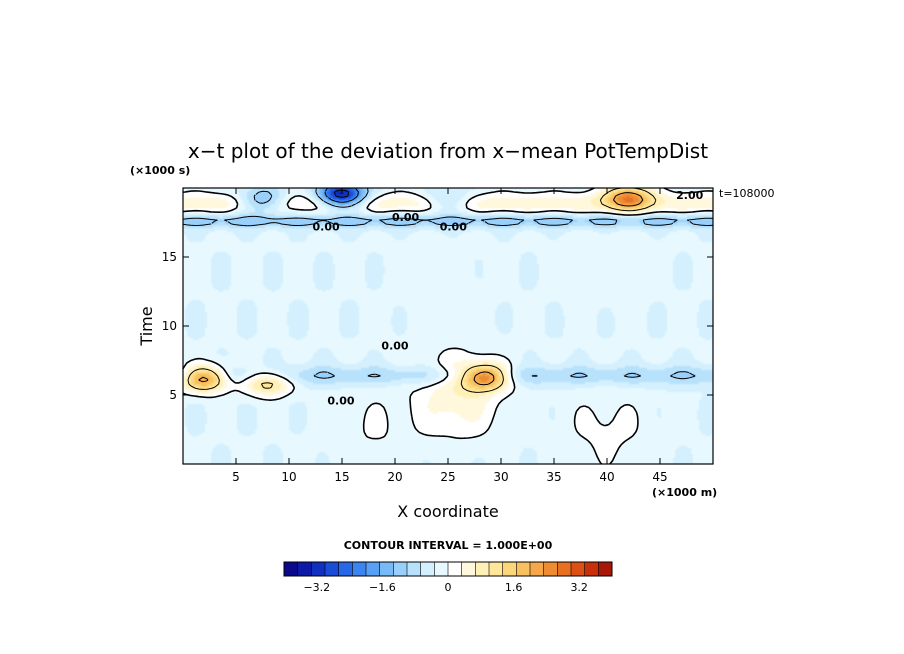  Describe the element at coordinates (173, 395) in the screenshot. I see `y-tick-label: 5` at that location.